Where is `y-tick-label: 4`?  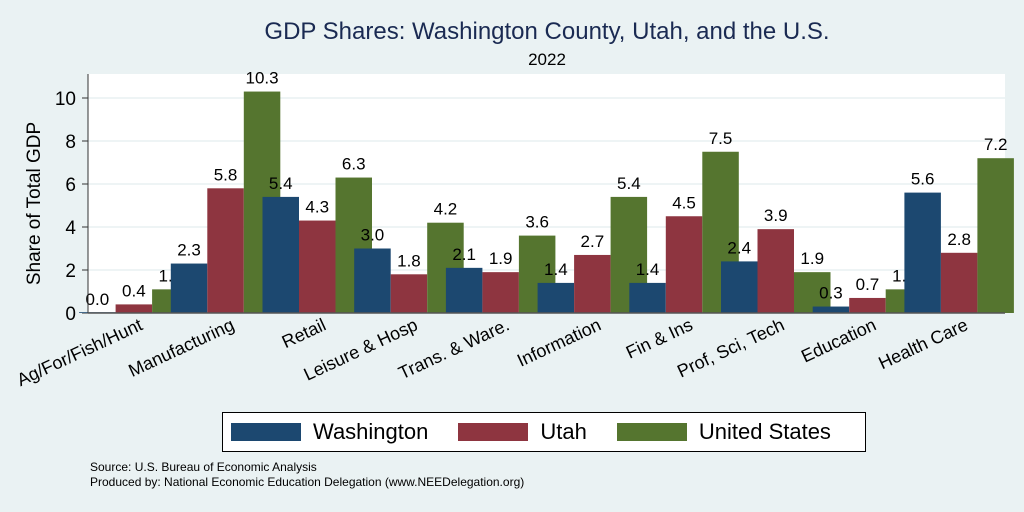
y-tick-label: 4 is located at coordinates (70, 228).